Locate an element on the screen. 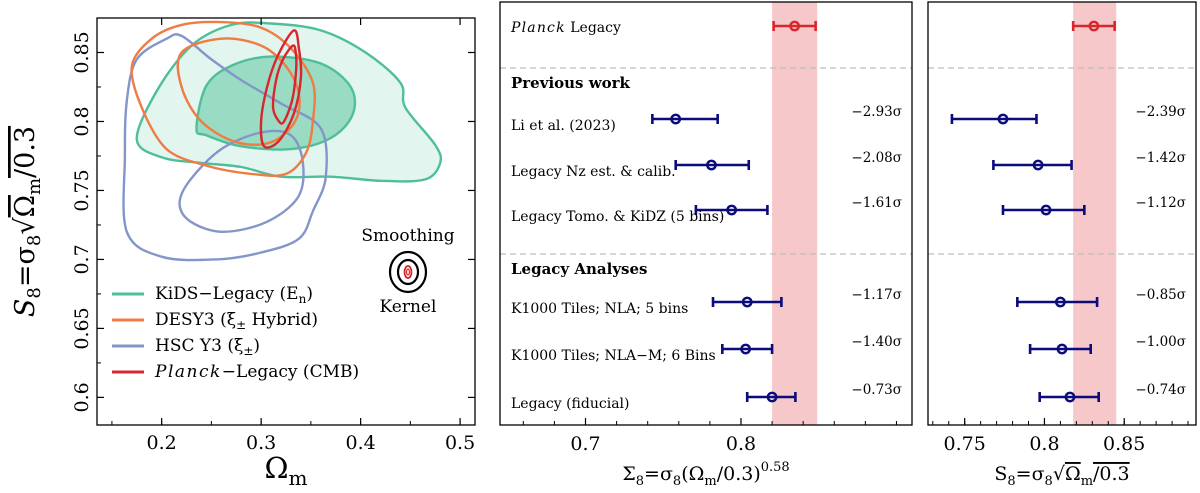 The width and height of the screenshot is (1200, 493). contour-desy3-95- is located at coordinates (238, 91).